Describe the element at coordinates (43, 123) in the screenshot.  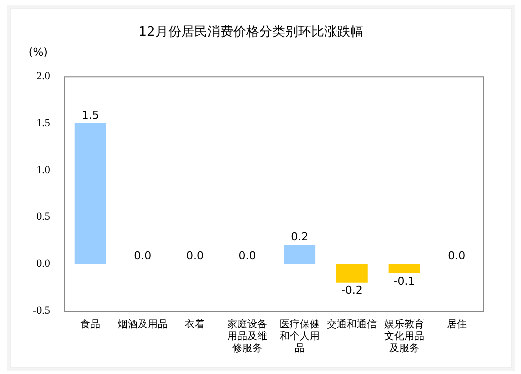
I see `y-tick-label: 1.5` at that location.